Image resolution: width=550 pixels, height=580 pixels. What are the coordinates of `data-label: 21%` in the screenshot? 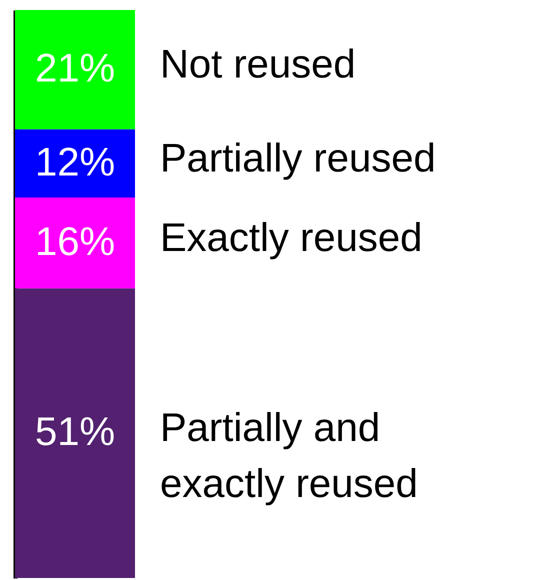 It's located at (75, 68).